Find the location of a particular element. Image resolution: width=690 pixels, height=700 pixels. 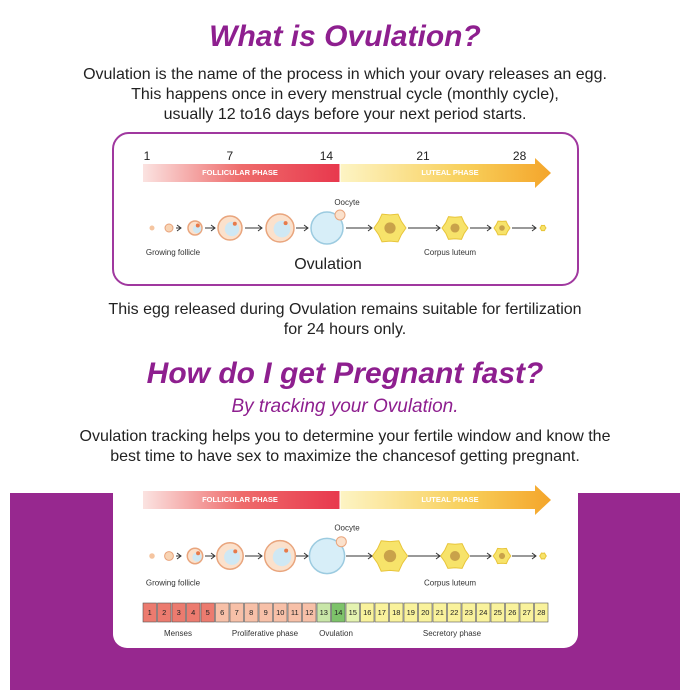

day-number: 18 is located at coordinates (396, 612).